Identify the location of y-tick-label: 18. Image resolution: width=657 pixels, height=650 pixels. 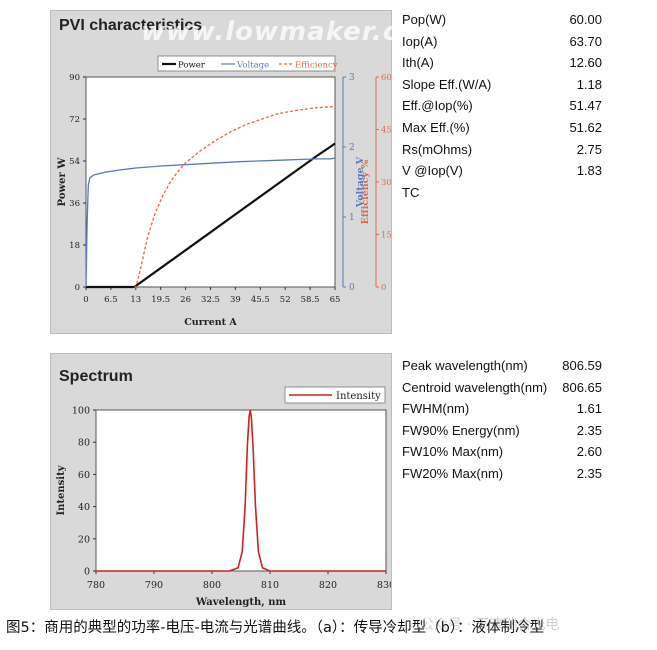
(74, 246).